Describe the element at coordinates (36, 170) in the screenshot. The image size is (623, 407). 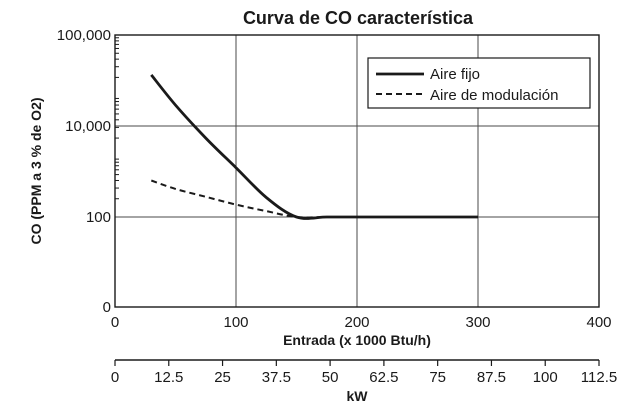
I see `y-axis-label: CO (PPM a 3 % de O2)` at that location.